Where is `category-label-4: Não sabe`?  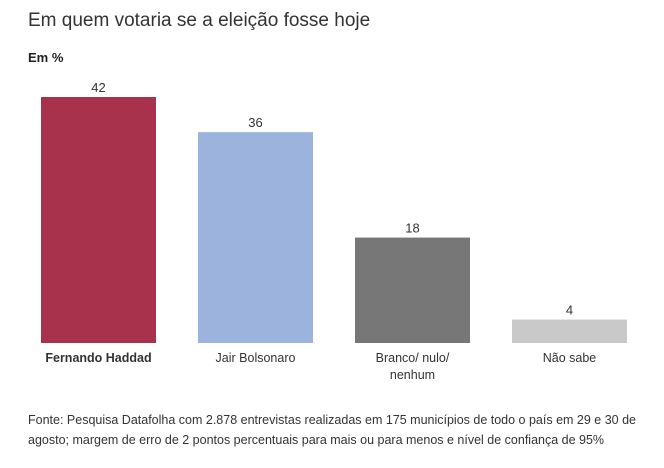 category-label-4: Não sabe is located at coordinates (570, 358).